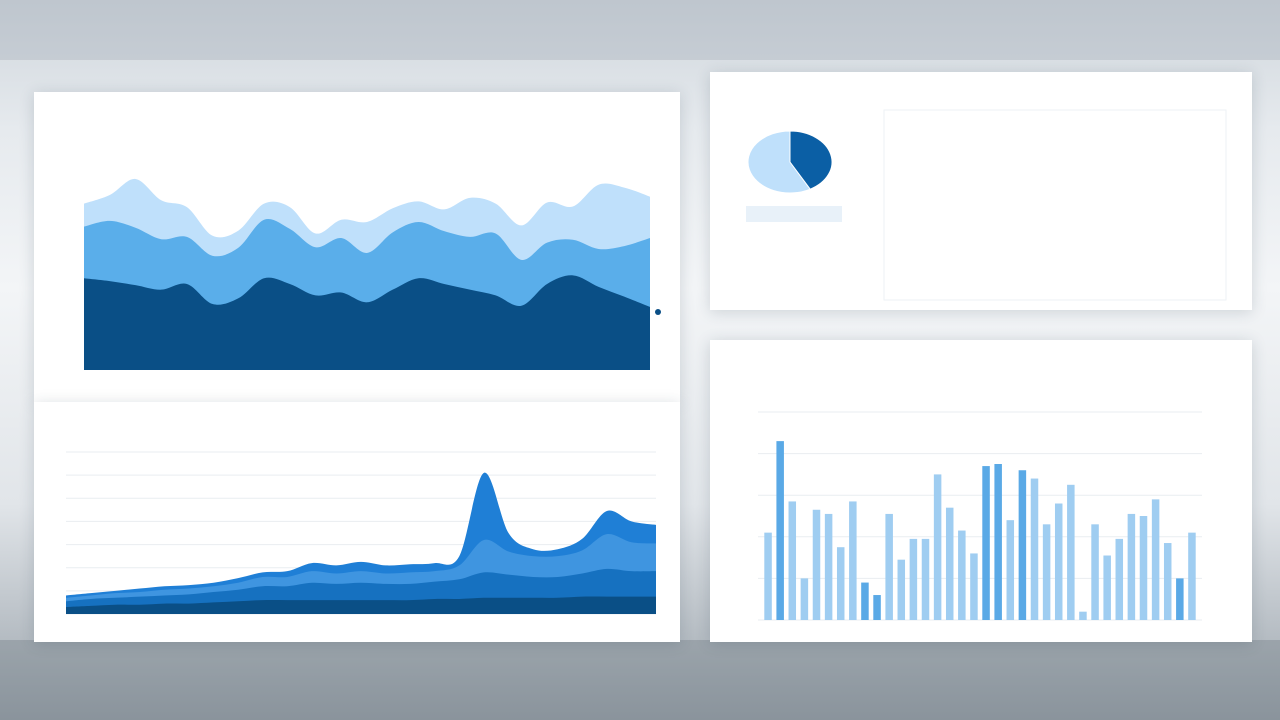 The image size is (1280, 720). I want to click on area-series-dark, so click(367, 322).